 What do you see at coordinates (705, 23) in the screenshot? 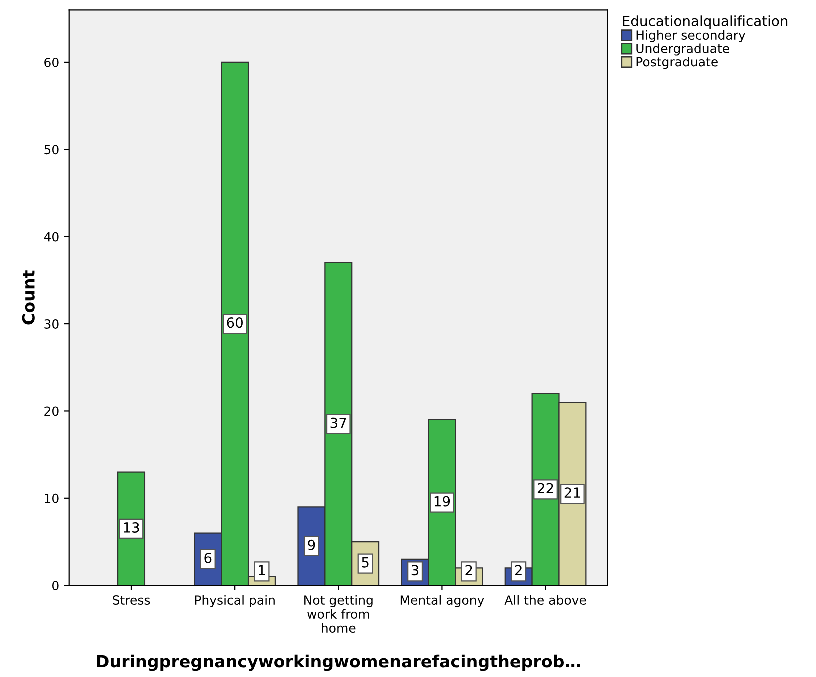
I see `legend-title: Educationalqualification` at bounding box center [705, 23].